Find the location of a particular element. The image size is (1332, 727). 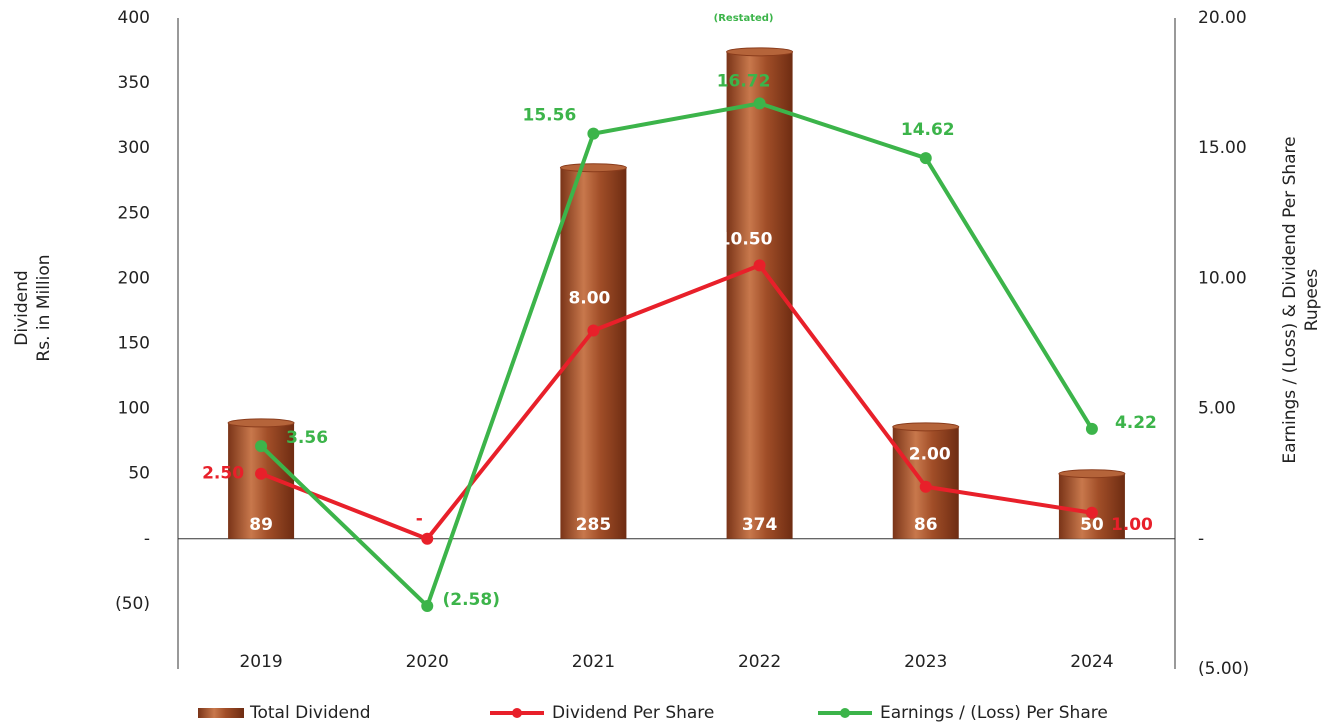

bar-label: 89 is located at coordinates (261, 525).